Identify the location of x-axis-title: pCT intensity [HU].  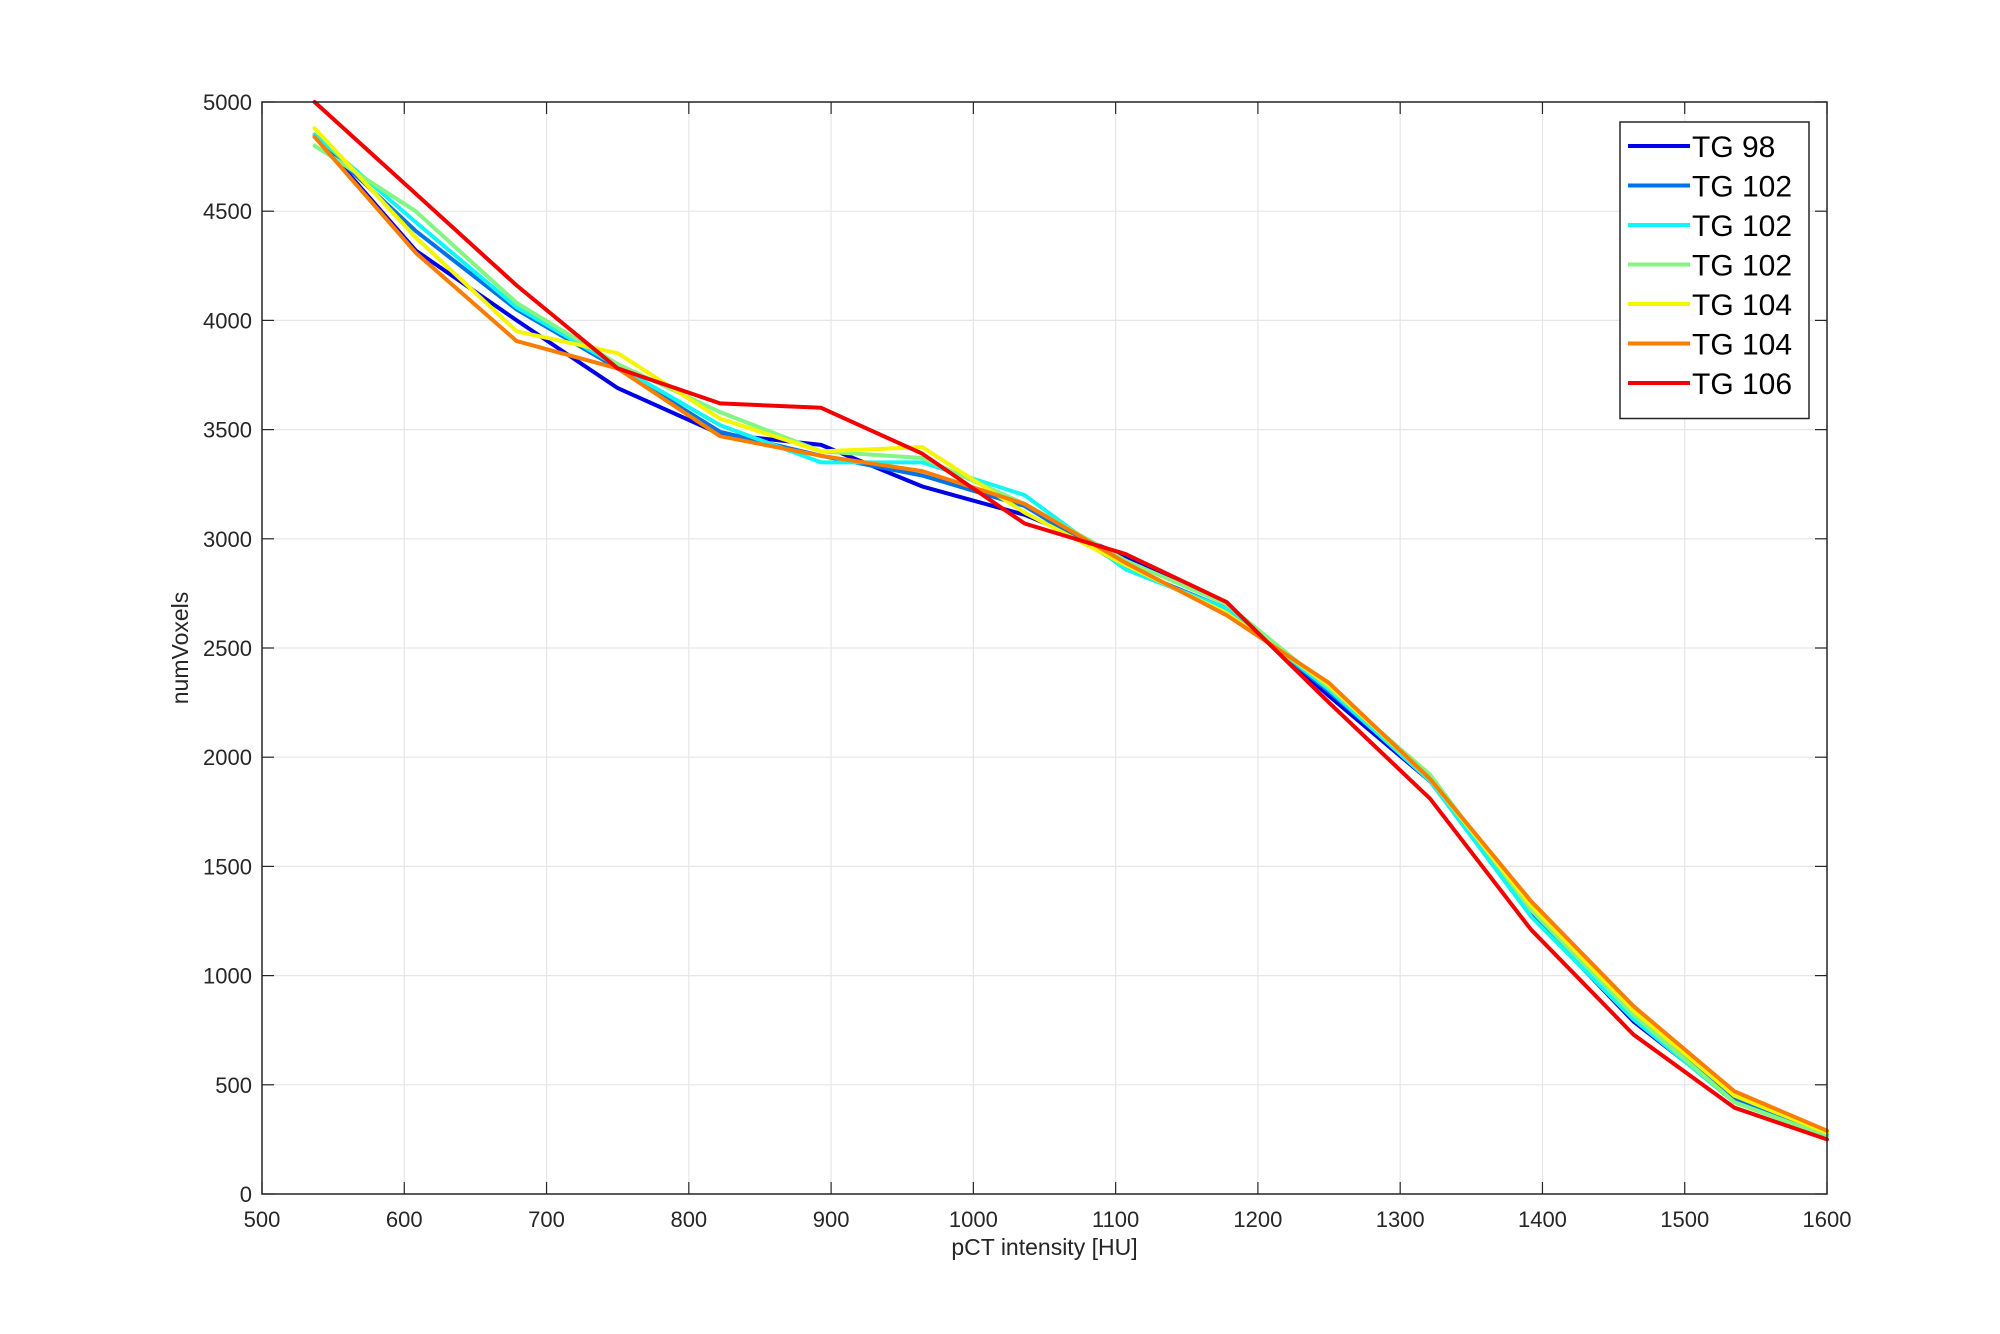
(1044, 1247).